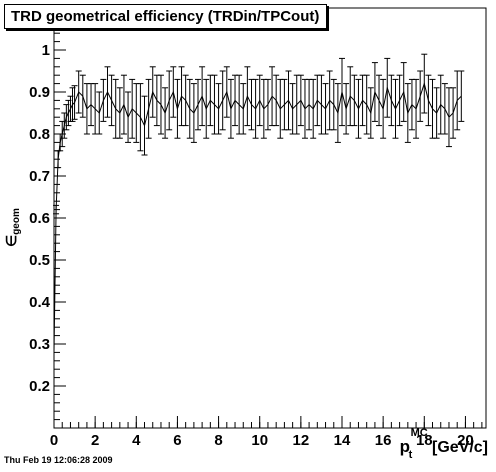  Describe the element at coordinates (39, 92) in the screenshot. I see `y-tick-label: 0.9` at that location.